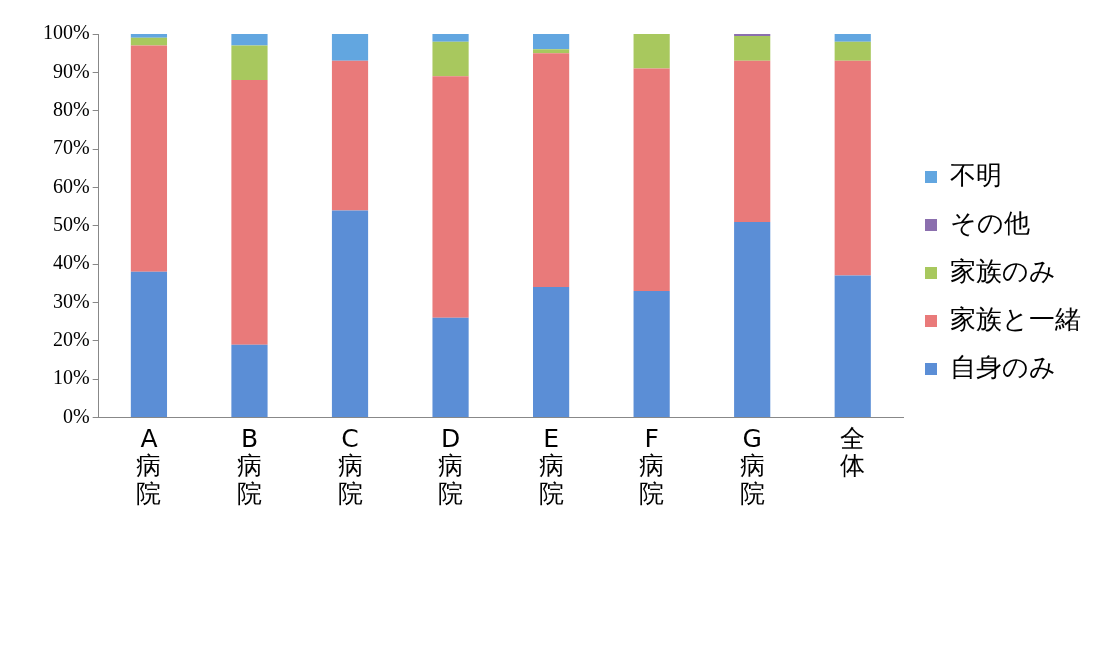  What do you see at coordinates (71, 185) in the screenshot?
I see `y-tick-label: 60%` at bounding box center [71, 185].